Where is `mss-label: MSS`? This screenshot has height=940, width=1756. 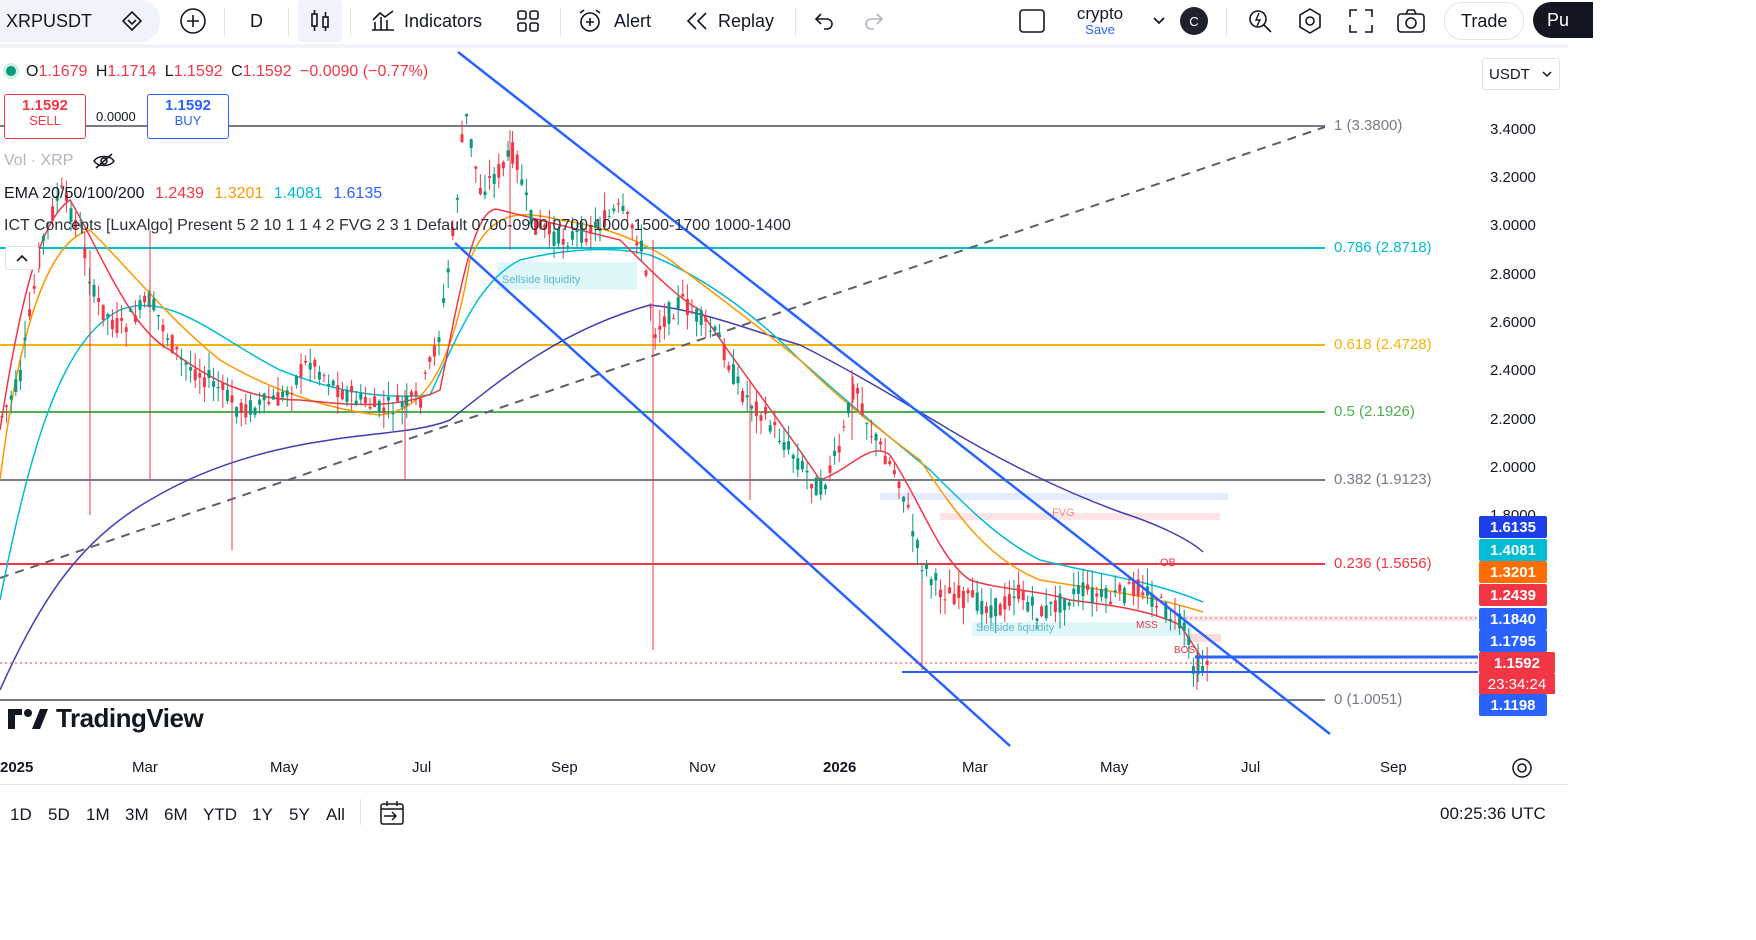 mss-label: MSS is located at coordinates (1147, 625).